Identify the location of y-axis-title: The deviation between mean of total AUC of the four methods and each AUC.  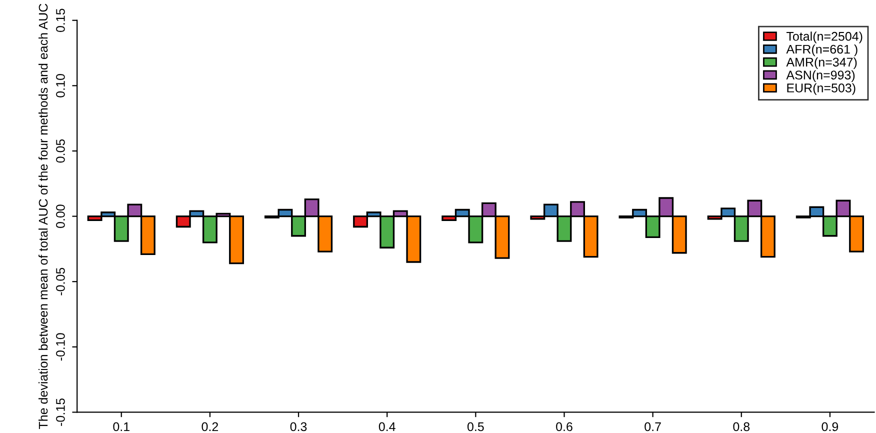
(43, 216).